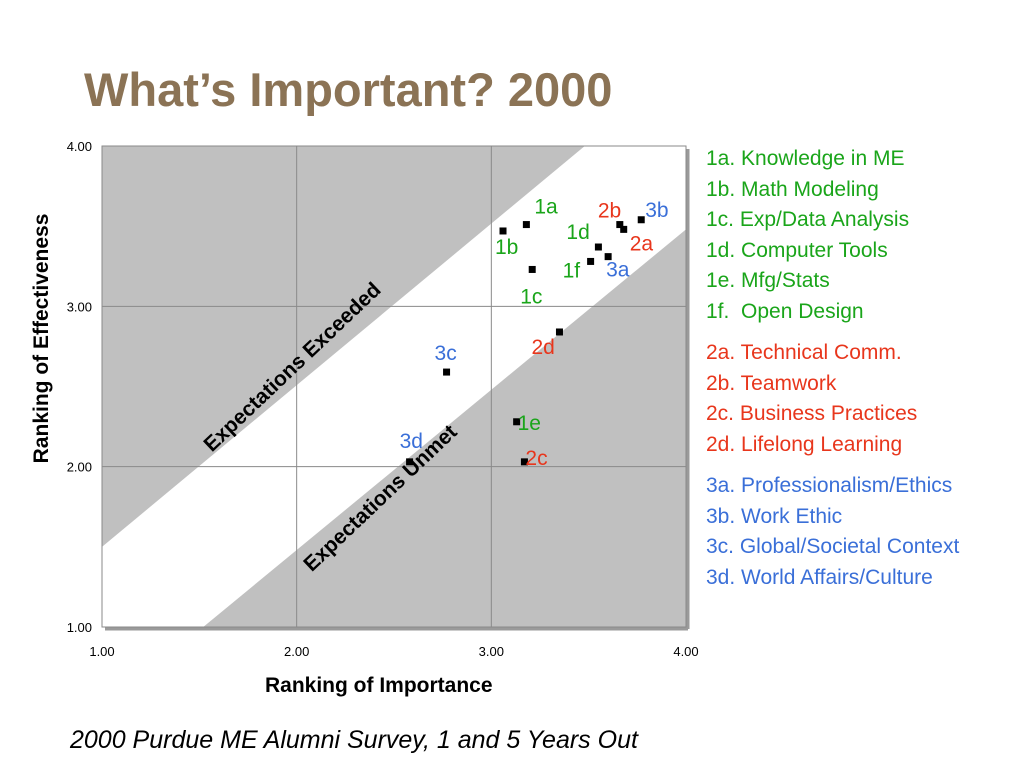  Describe the element at coordinates (79, 146) in the screenshot. I see `y-tick-label: 4.00` at that location.